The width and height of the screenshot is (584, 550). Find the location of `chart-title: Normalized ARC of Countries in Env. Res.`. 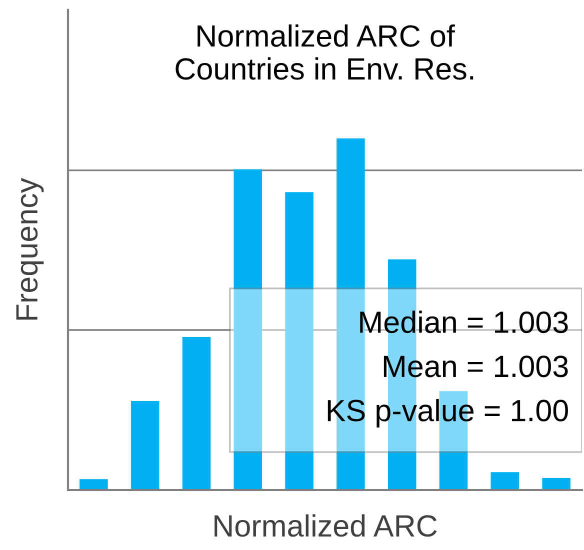

chart-title: Normalized ARC of Countries in Env. Res. is located at coordinates (325, 52).